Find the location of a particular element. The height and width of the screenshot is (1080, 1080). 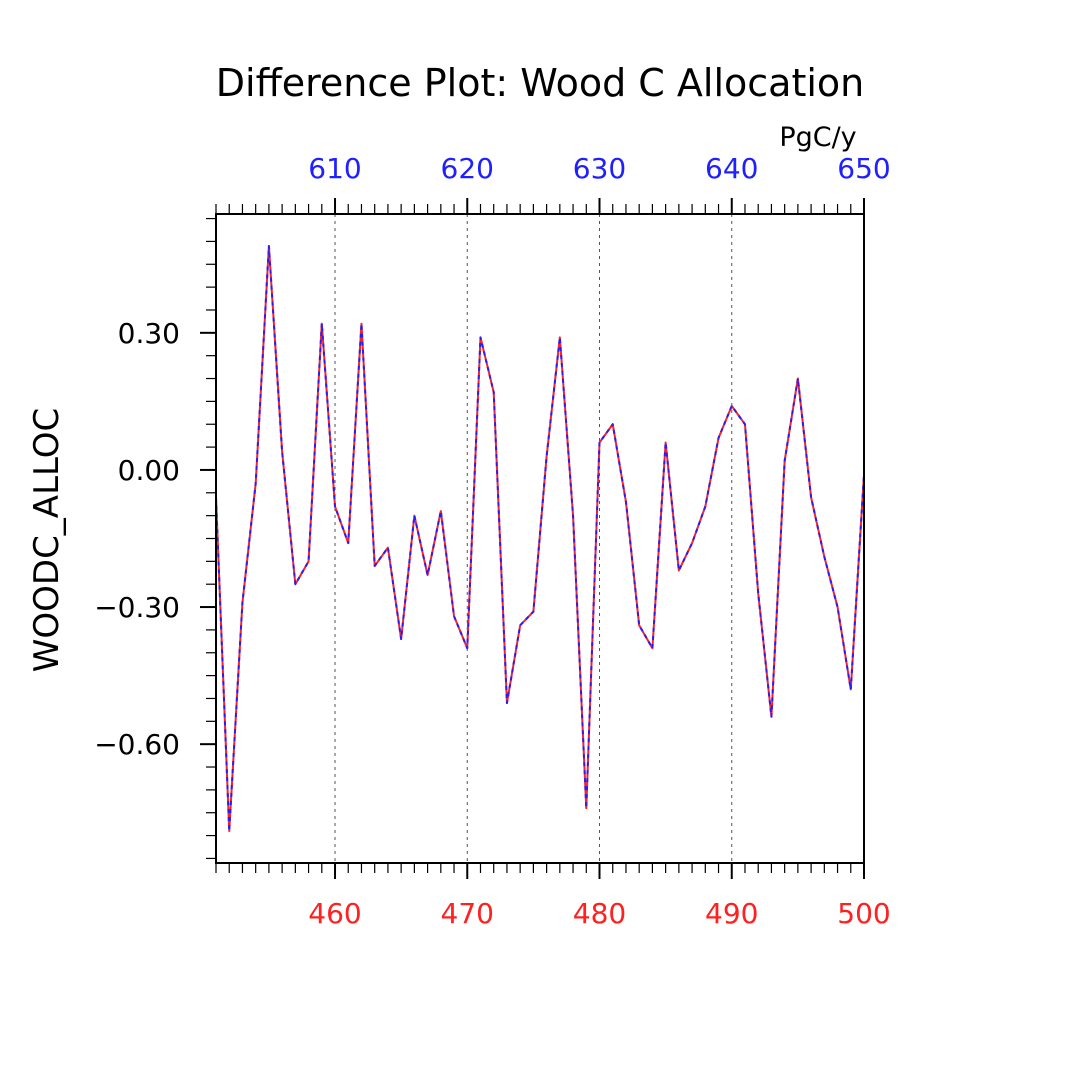

y-axis-label: WOODC_ALLOC is located at coordinates (47, 540).